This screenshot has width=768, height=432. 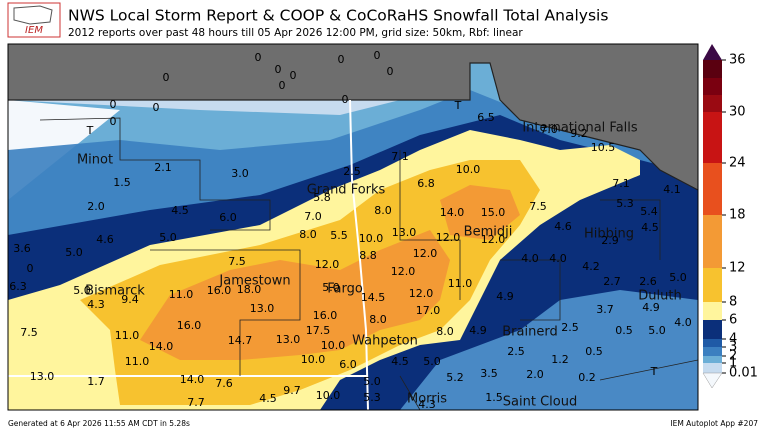 I want to click on station-value: 5.2, so click(x=455, y=377).